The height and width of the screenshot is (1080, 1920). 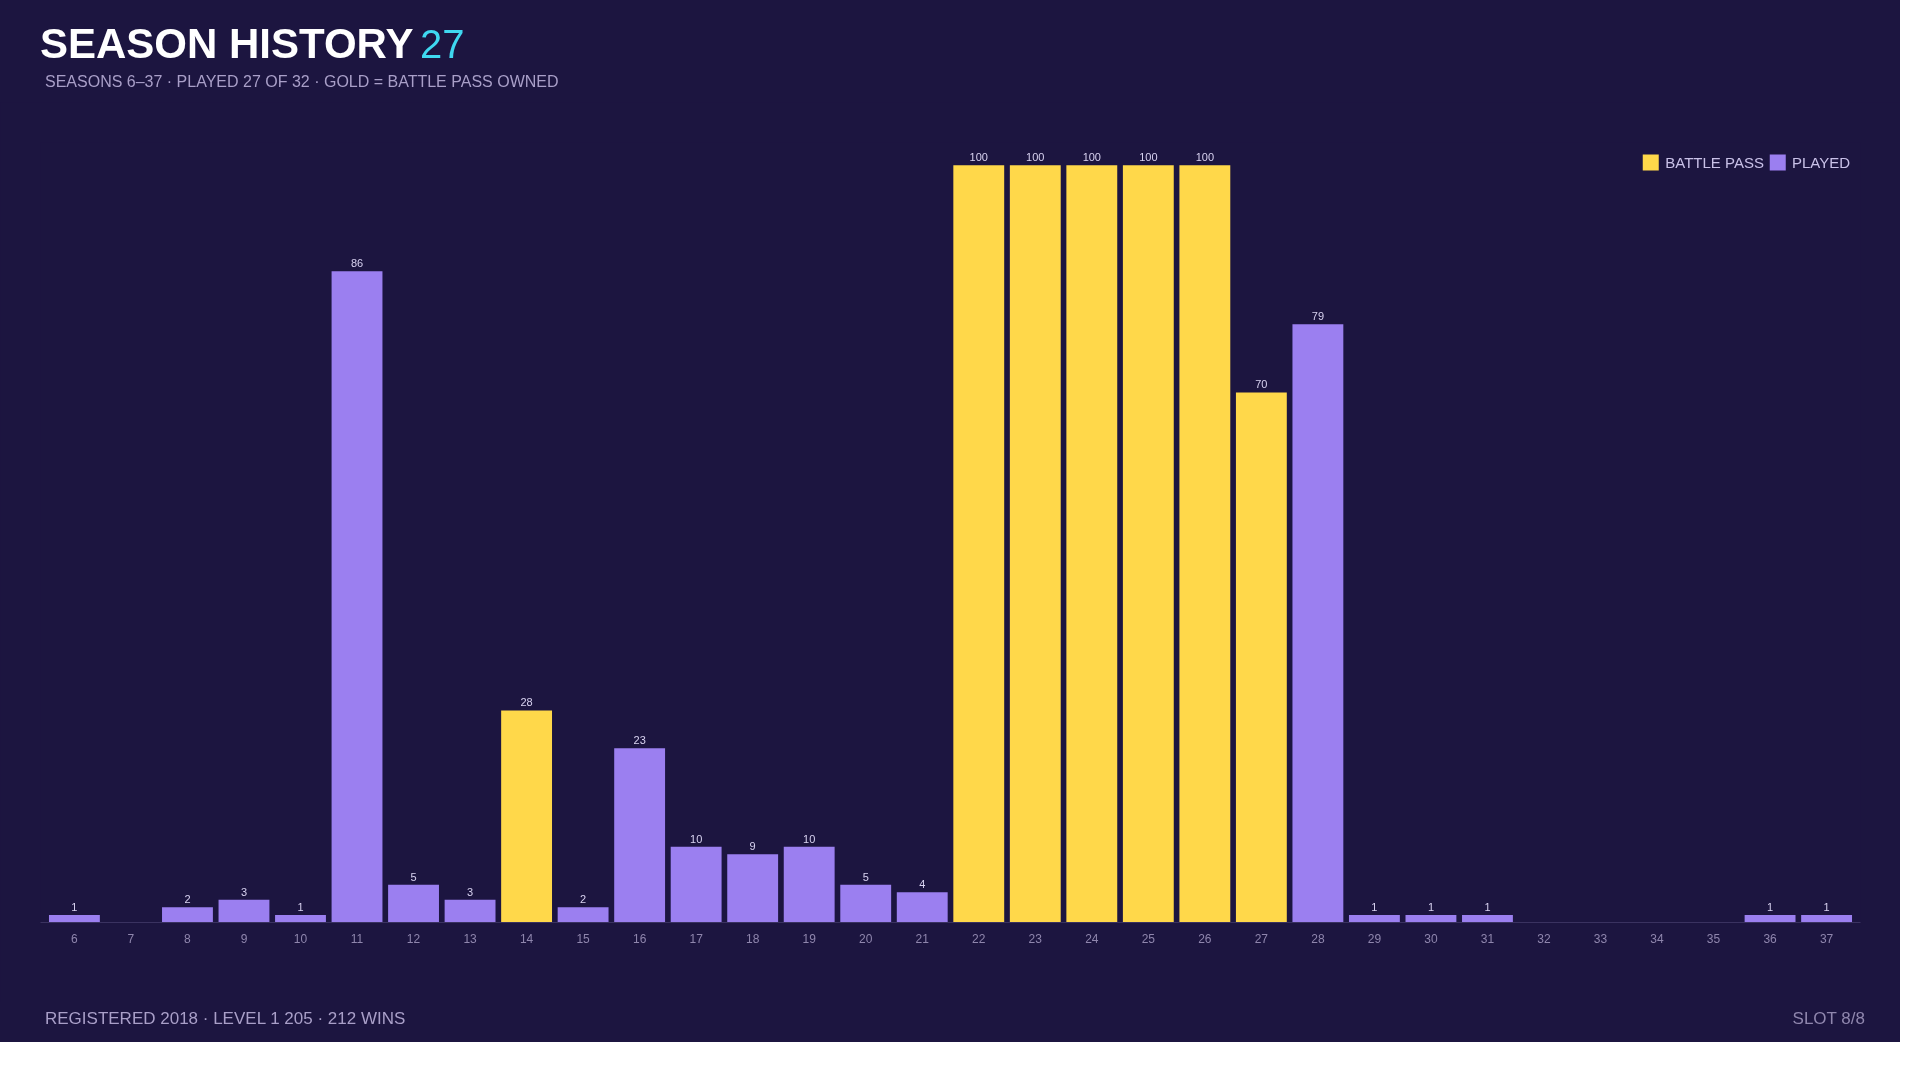 What do you see at coordinates (131, 938) in the screenshot?
I see `x-tick-label: 7` at bounding box center [131, 938].